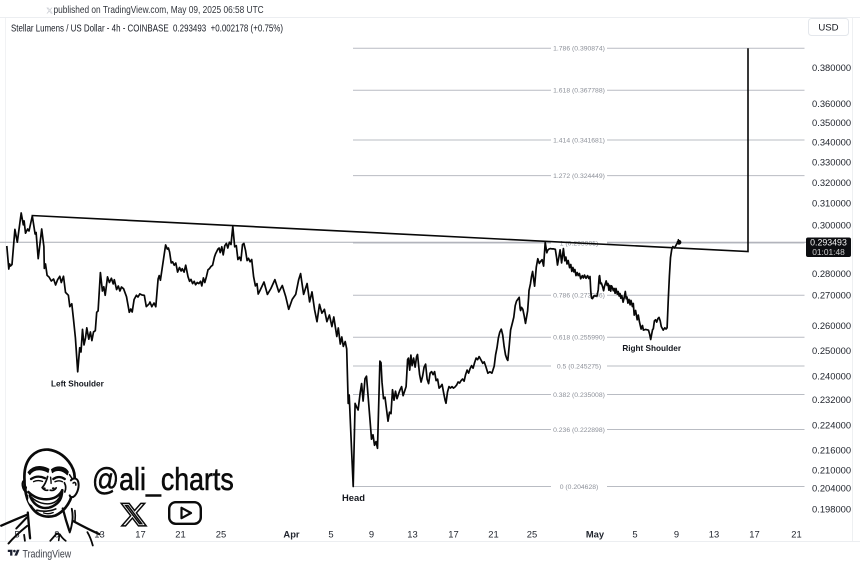 The image size is (860, 565). What do you see at coordinates (831, 488) in the screenshot?
I see `svg-text: 0.204000` at bounding box center [831, 488].